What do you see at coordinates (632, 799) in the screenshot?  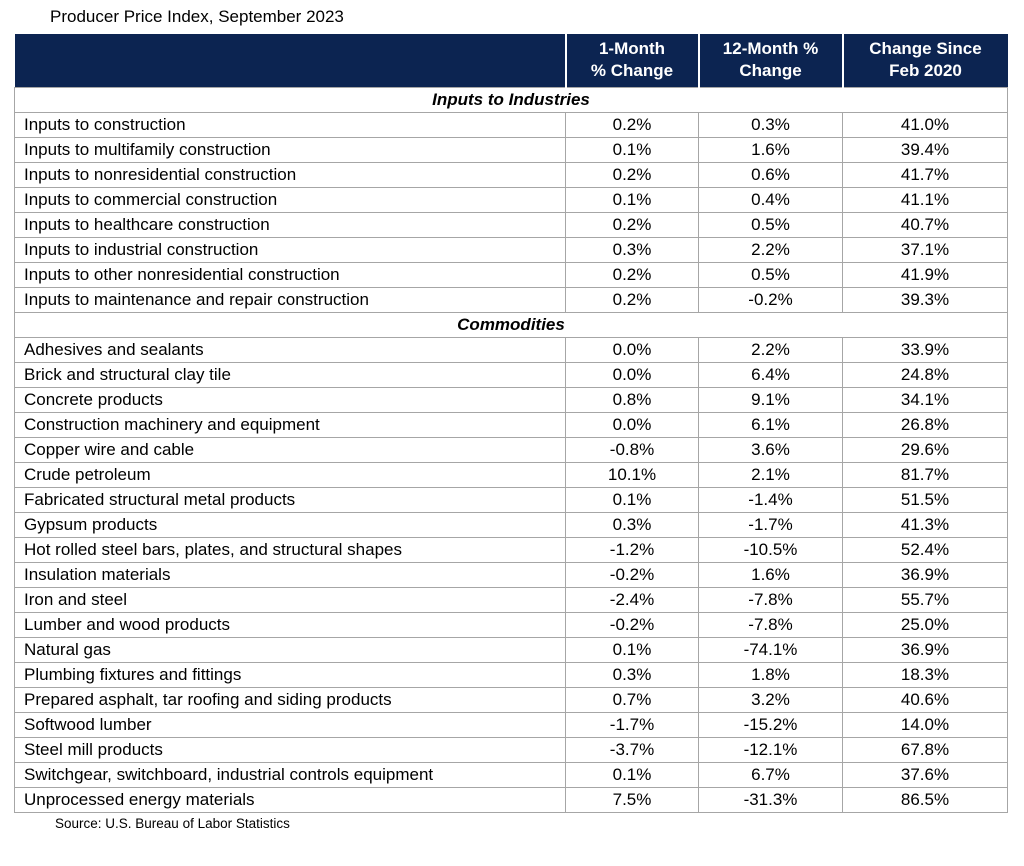 I see `row-value: 7.5%` at bounding box center [632, 799].